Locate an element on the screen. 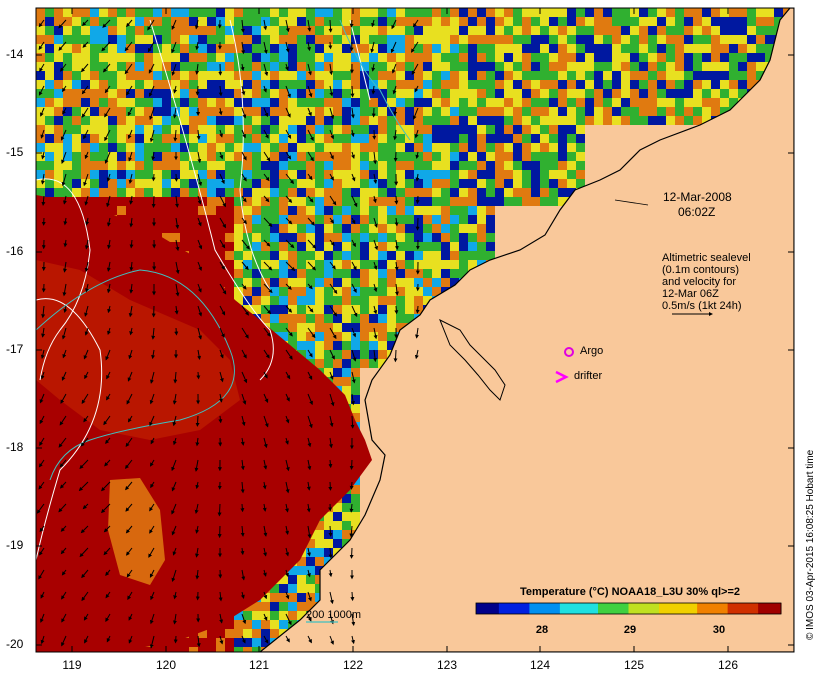 The height and width of the screenshot is (685, 820). colorbar is located at coordinates (629, 608).